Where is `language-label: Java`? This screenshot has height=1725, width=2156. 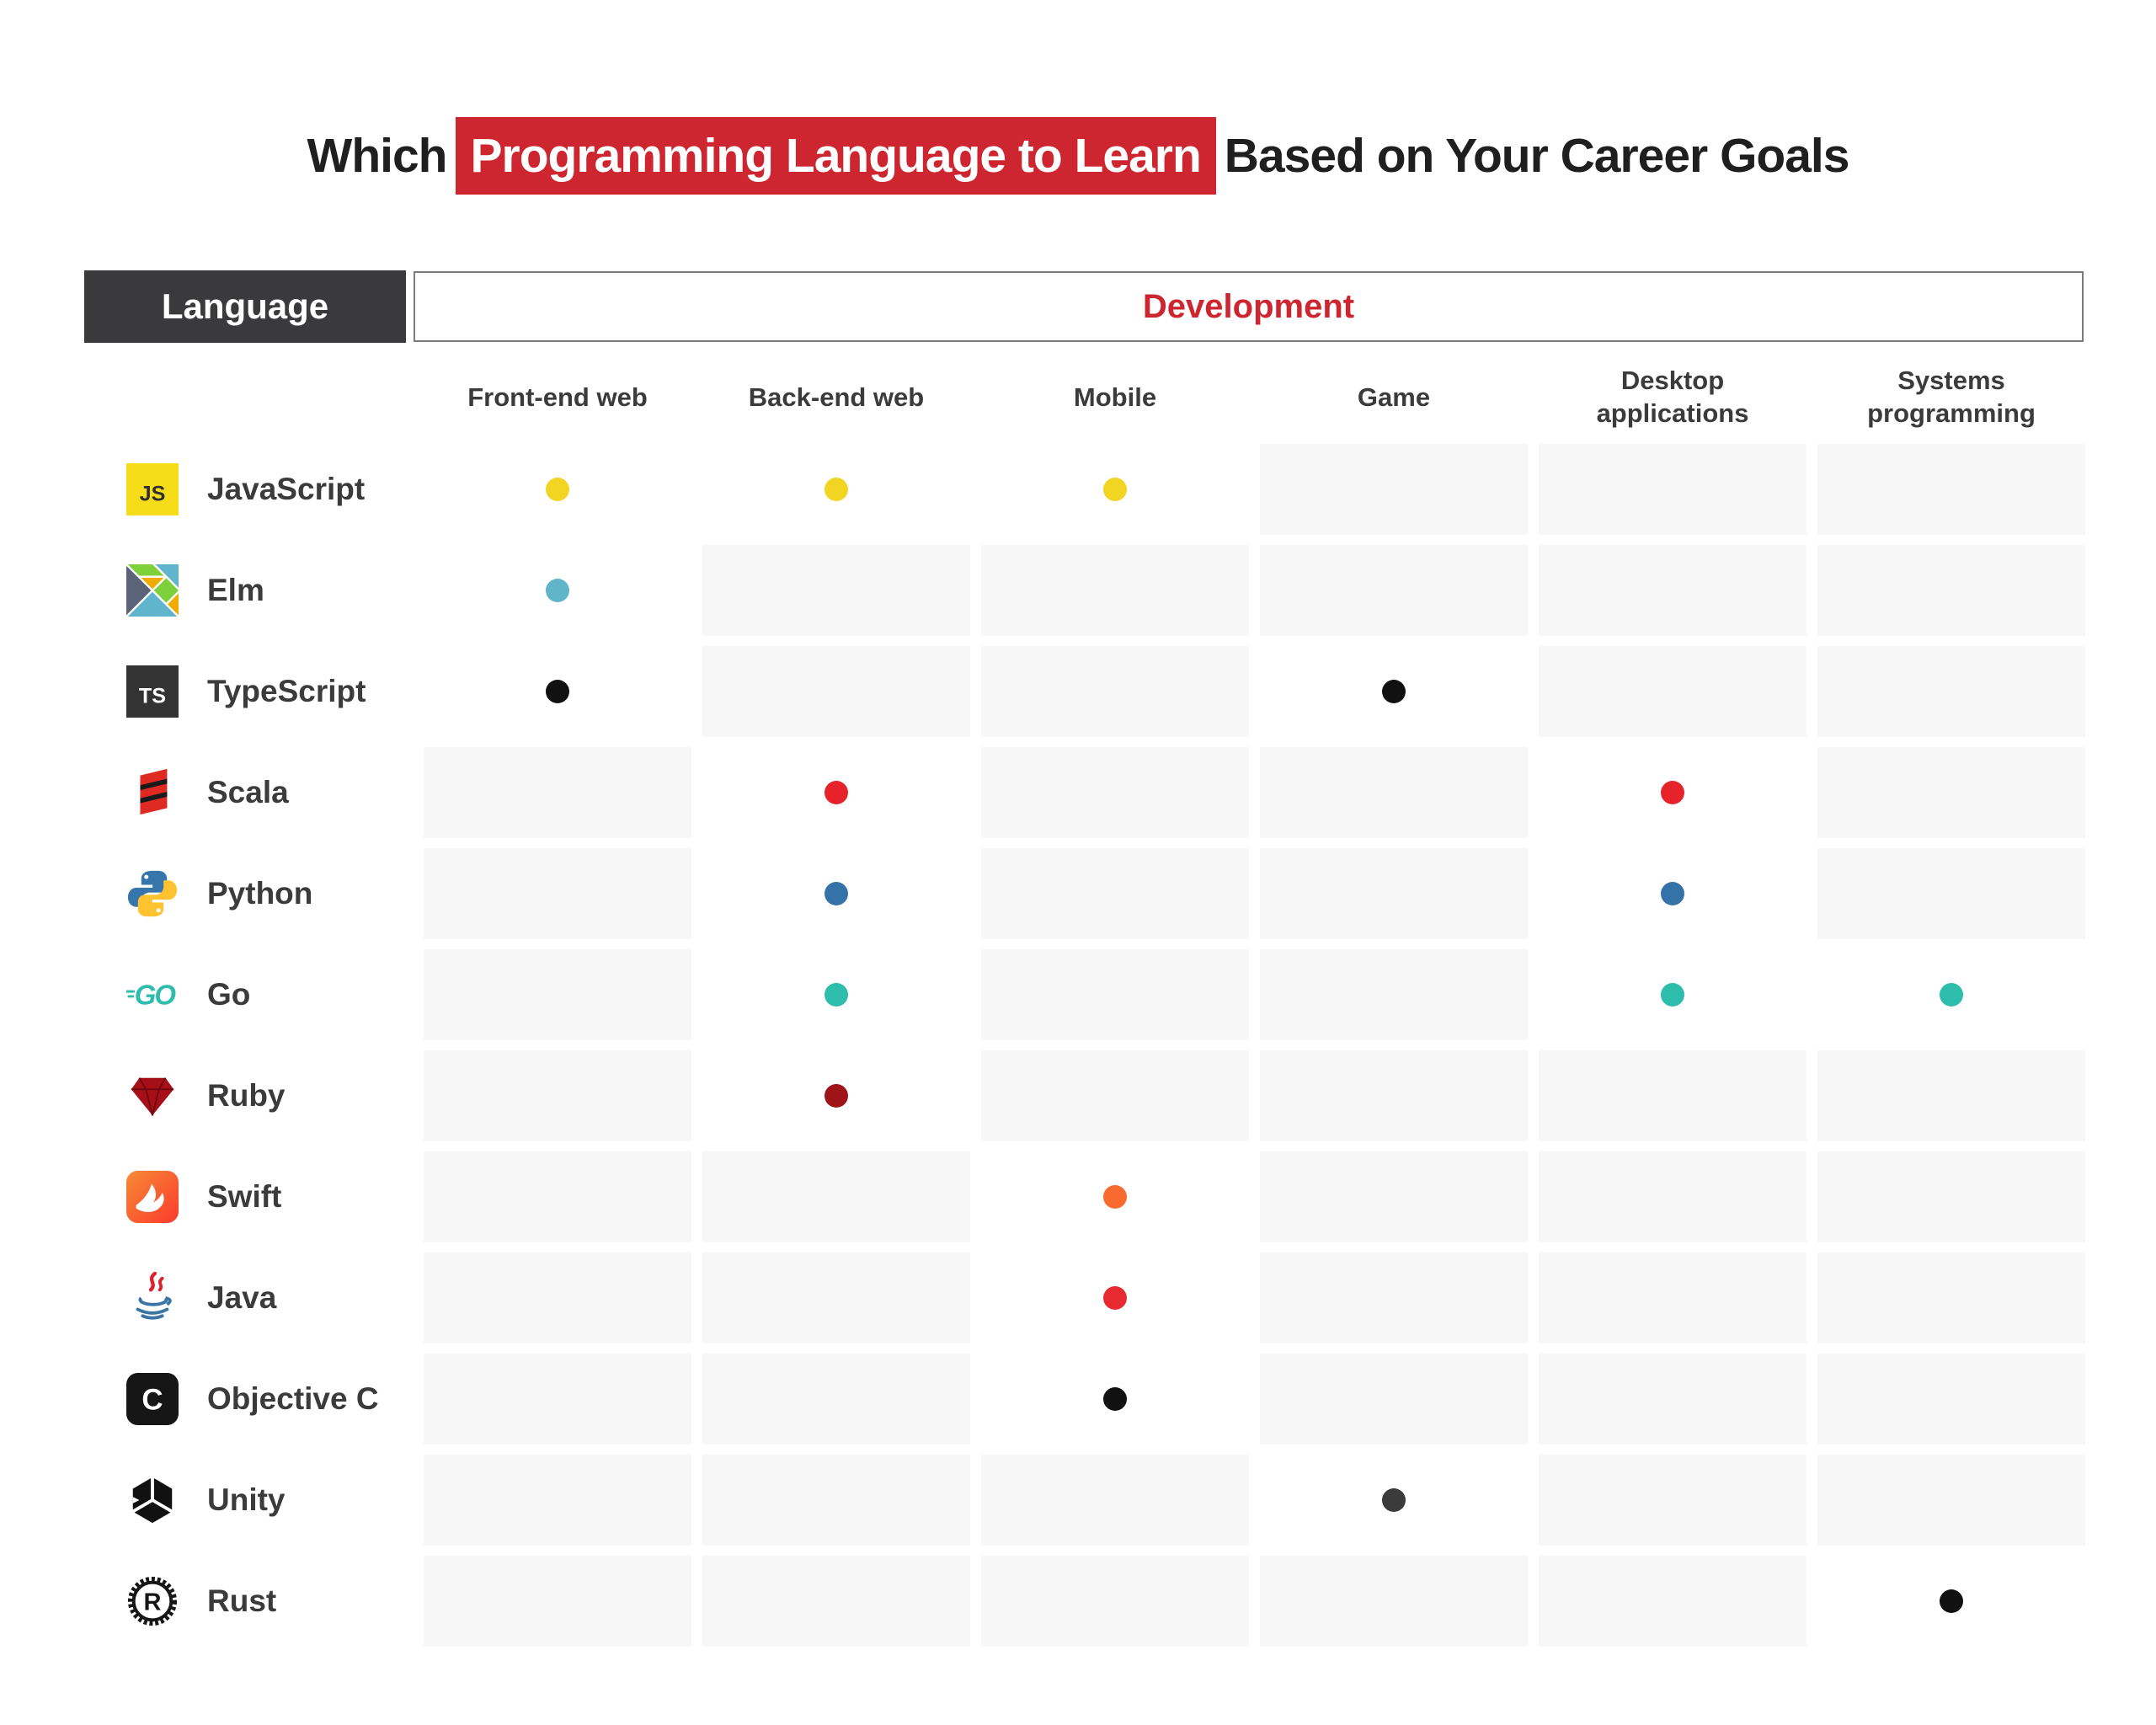
language-label: Java is located at coordinates (242, 1297).